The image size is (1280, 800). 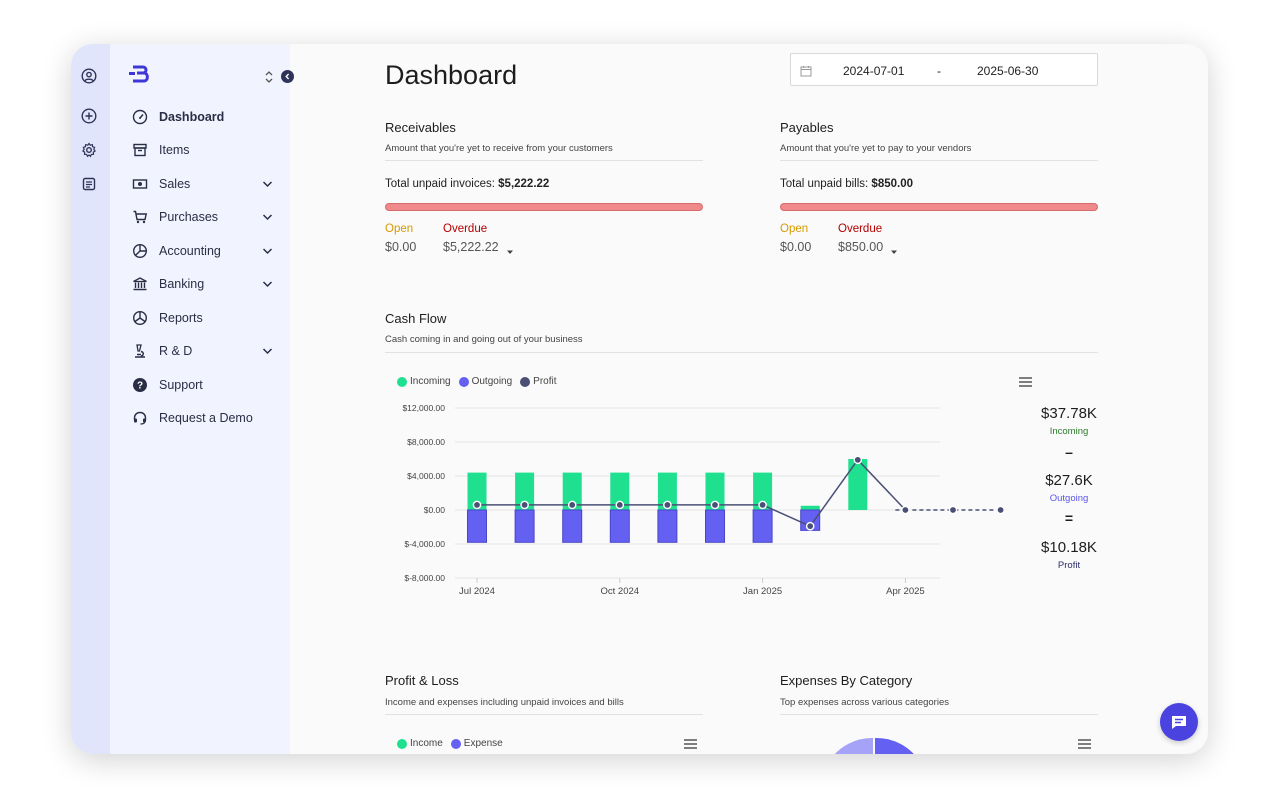 I want to click on legend-item-incoming: Incoming, so click(x=424, y=381).